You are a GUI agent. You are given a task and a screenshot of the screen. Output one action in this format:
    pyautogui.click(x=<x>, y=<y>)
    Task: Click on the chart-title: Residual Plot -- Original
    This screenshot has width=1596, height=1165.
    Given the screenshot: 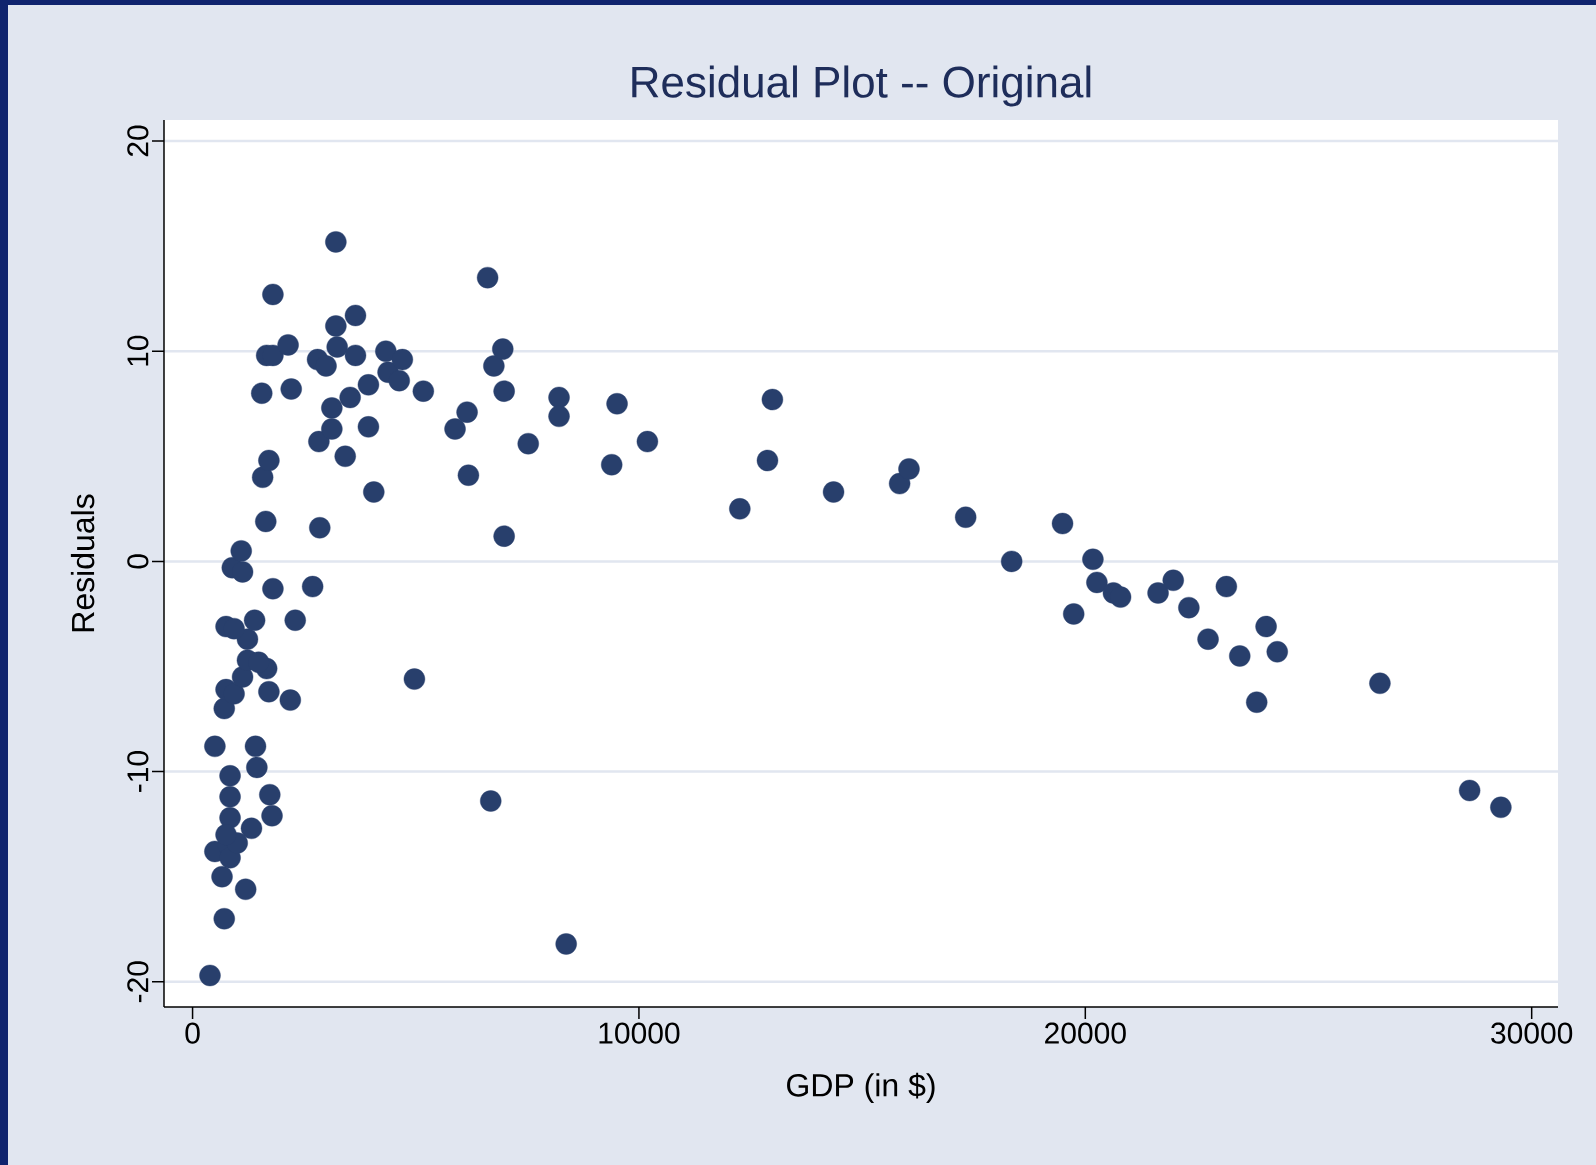 What is the action you would take?
    pyautogui.click(x=861, y=86)
    